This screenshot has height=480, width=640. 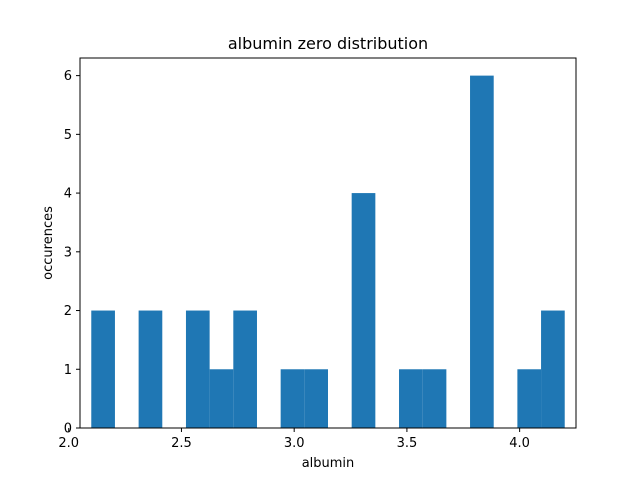 I want to click on x-tick-label-4: 4.0, so click(x=519, y=443).